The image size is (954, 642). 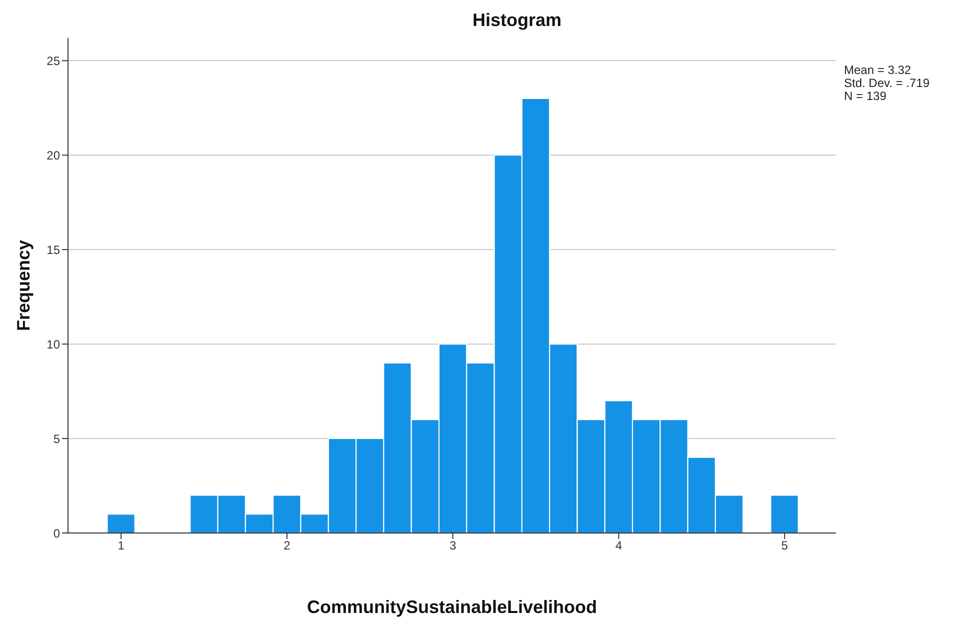 What do you see at coordinates (887, 83) in the screenshot?
I see `text: Std. Dev. = .719` at bounding box center [887, 83].